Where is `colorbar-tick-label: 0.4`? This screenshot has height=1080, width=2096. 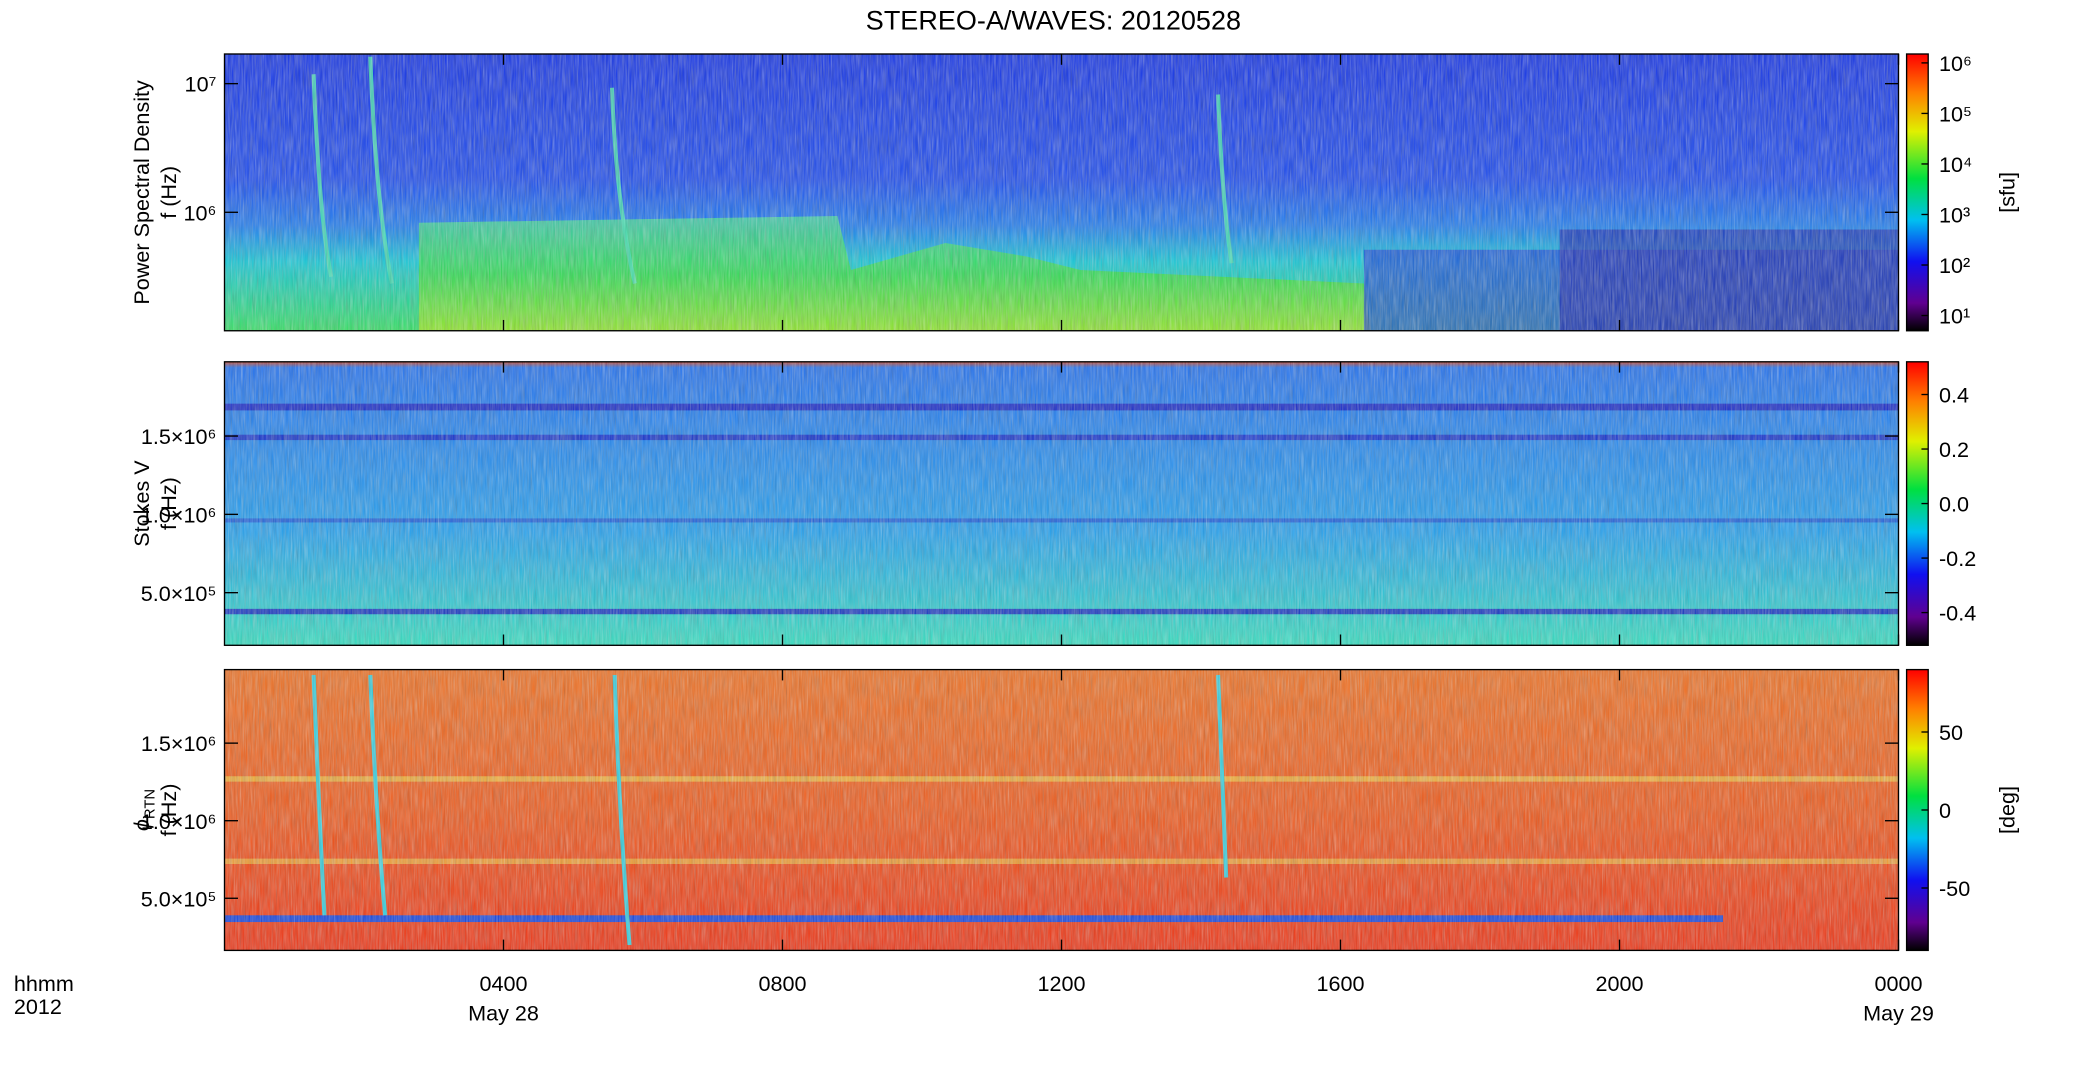
colorbar-tick-label: 0.4 is located at coordinates (1954, 395).